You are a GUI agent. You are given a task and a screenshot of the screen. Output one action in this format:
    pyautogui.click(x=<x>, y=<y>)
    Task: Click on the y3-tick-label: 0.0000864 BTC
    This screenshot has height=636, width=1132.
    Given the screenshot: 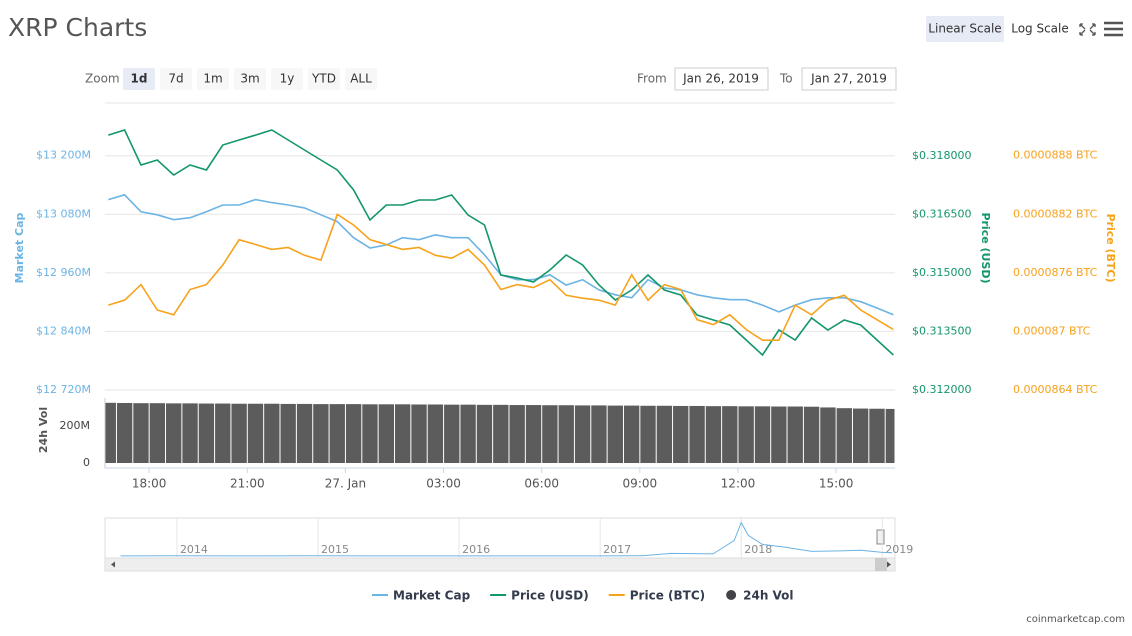 What is the action you would take?
    pyautogui.click(x=1055, y=389)
    